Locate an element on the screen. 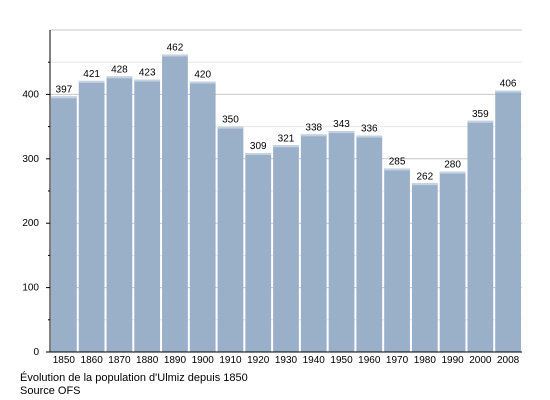 The height and width of the screenshot is (400, 550). chart-source: Source OFS is located at coordinates (50, 391).